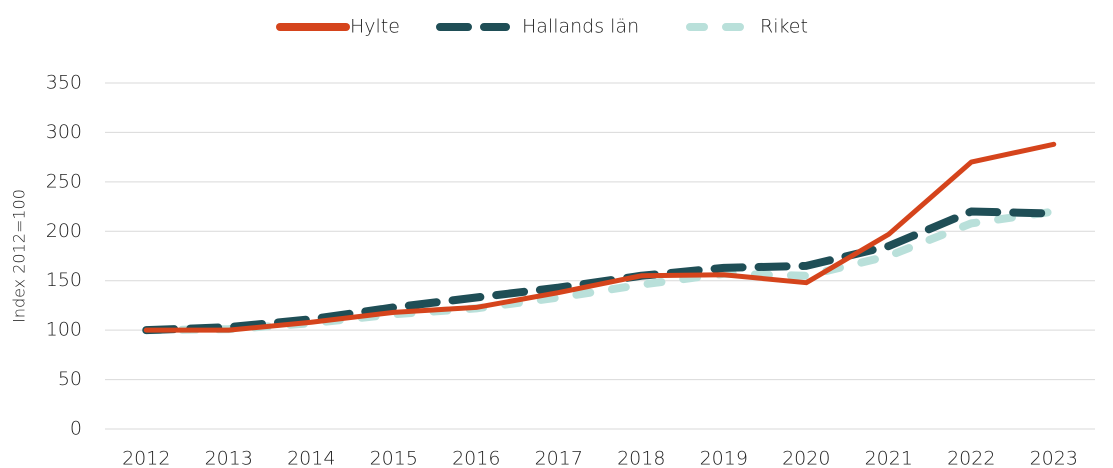  What do you see at coordinates (724, 458) in the screenshot?
I see `x-tick-label: 2019` at bounding box center [724, 458].